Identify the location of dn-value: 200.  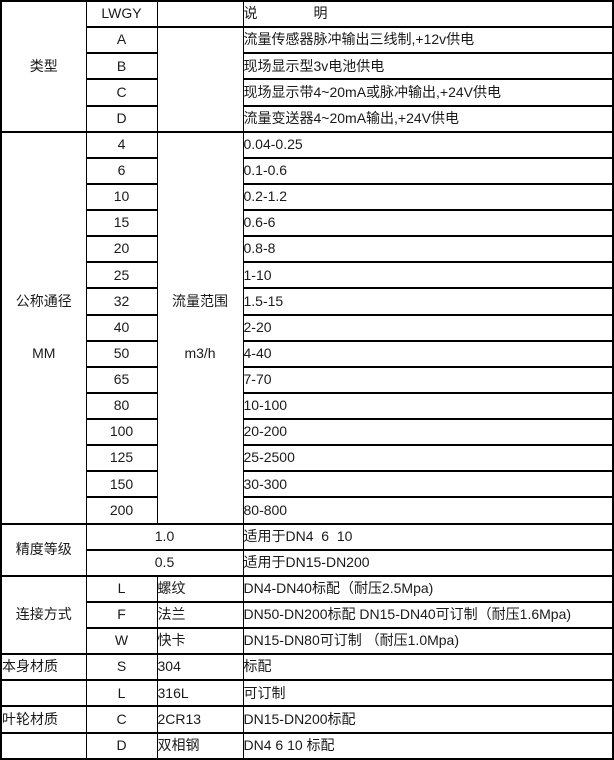
(121, 510).